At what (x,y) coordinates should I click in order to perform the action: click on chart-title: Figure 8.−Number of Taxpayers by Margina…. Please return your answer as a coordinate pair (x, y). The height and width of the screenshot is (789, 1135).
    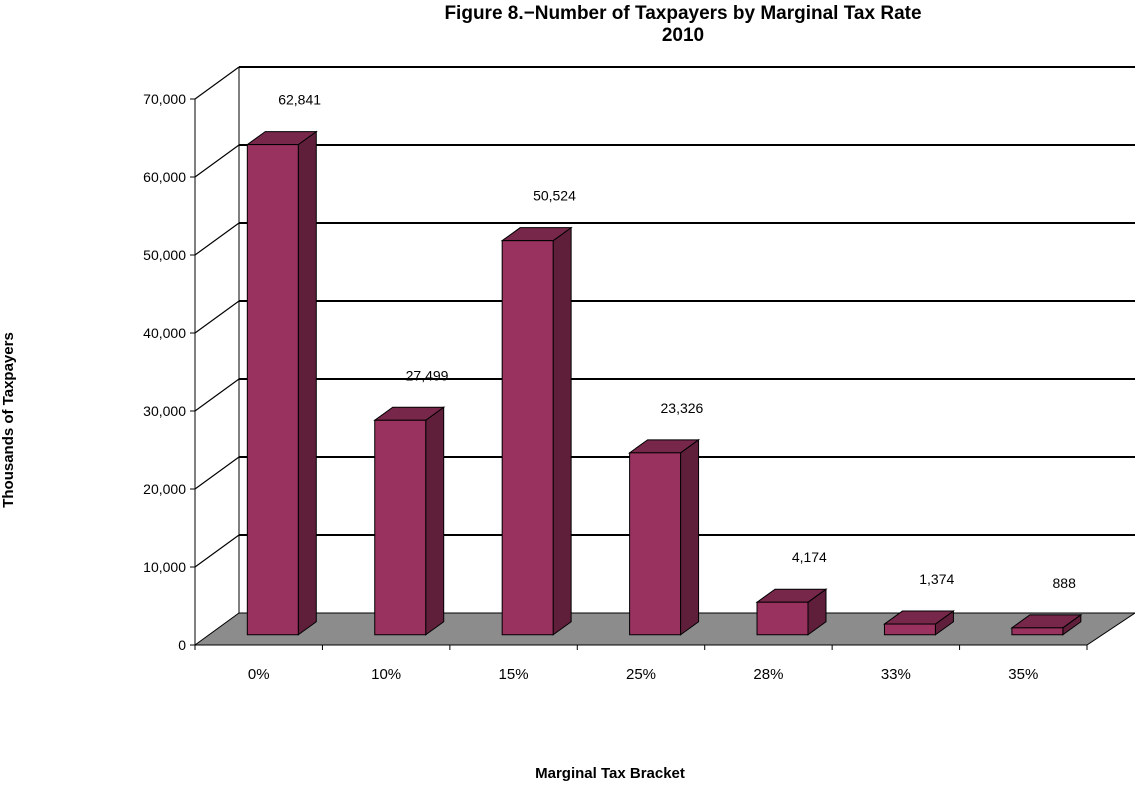
    Looking at the image, I should click on (682, 13).